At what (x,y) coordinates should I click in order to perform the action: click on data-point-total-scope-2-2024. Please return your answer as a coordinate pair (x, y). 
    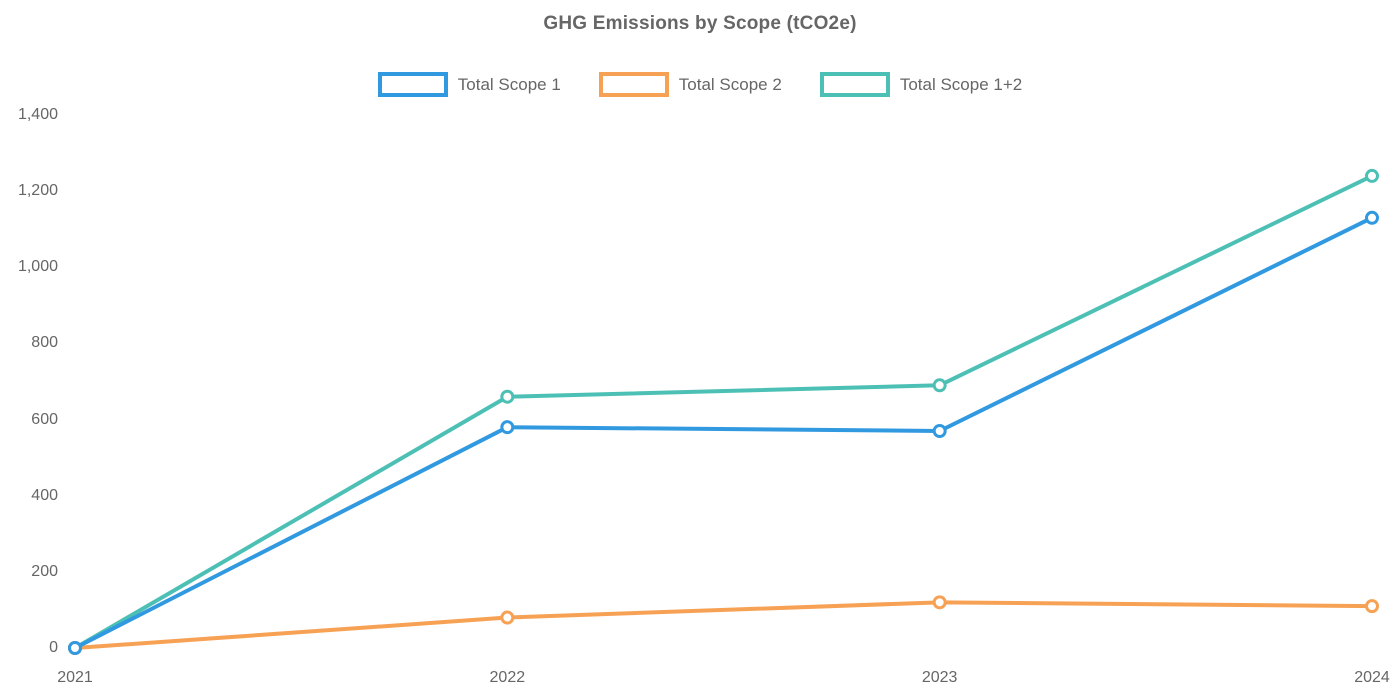
    Looking at the image, I should click on (1372, 606).